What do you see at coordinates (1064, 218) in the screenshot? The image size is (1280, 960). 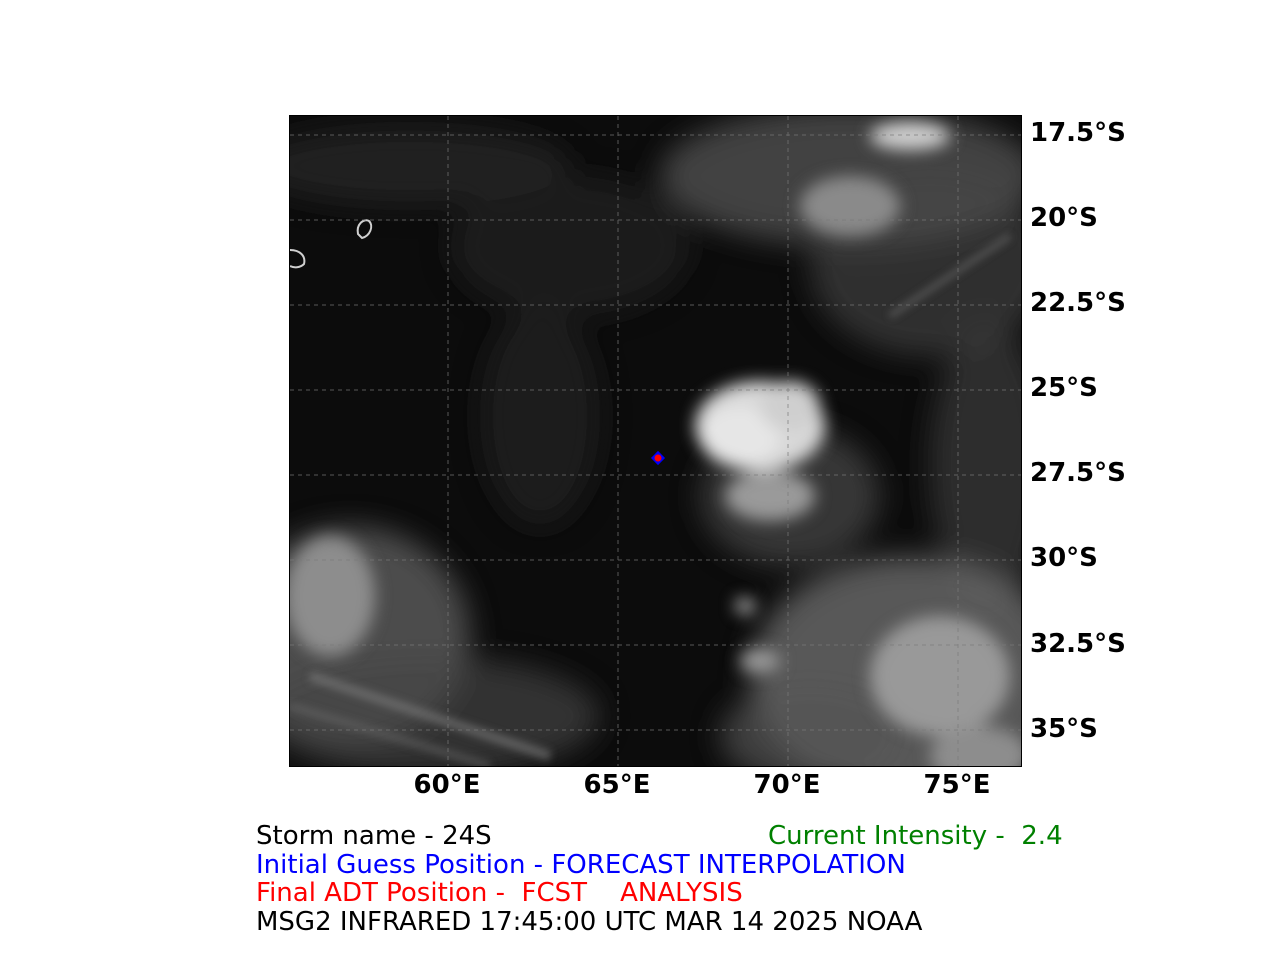 I see `lat-label-20s: 20°S` at bounding box center [1064, 218].